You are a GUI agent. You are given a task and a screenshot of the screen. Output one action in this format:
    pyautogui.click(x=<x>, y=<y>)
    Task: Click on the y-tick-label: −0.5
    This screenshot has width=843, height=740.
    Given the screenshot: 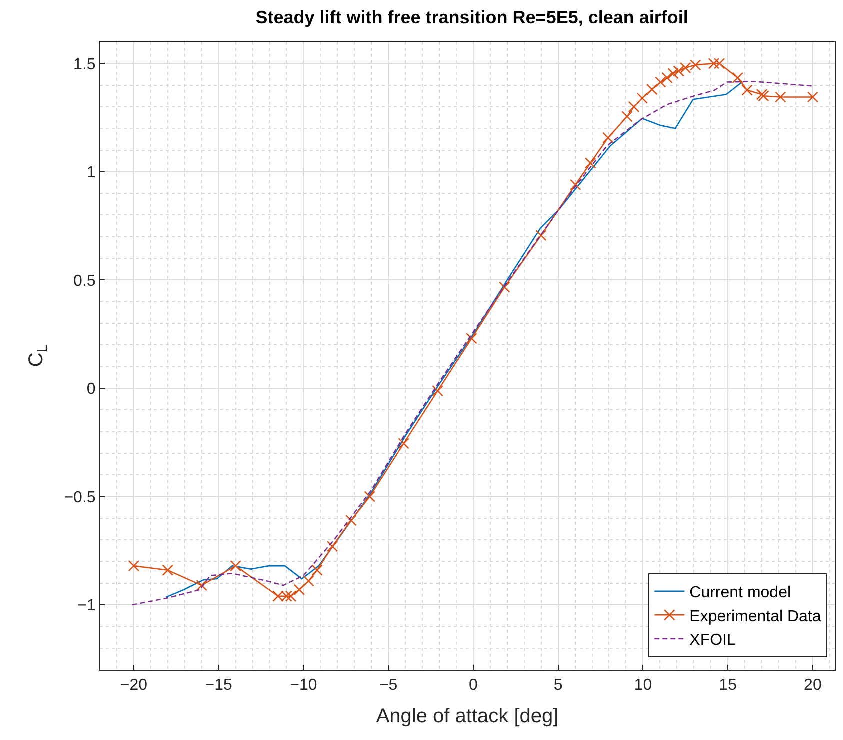 What is the action you would take?
    pyautogui.click(x=80, y=497)
    